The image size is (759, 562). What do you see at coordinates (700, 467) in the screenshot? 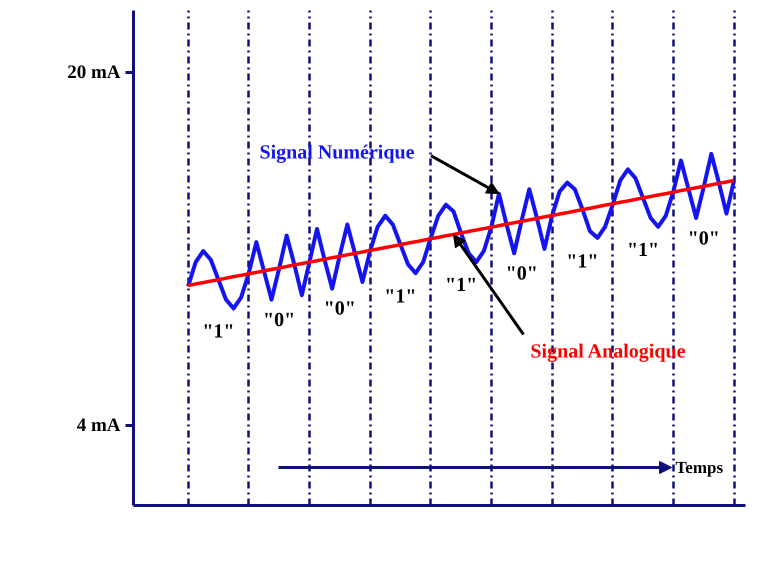
I see `x-axis-title: Temps` at bounding box center [700, 467].